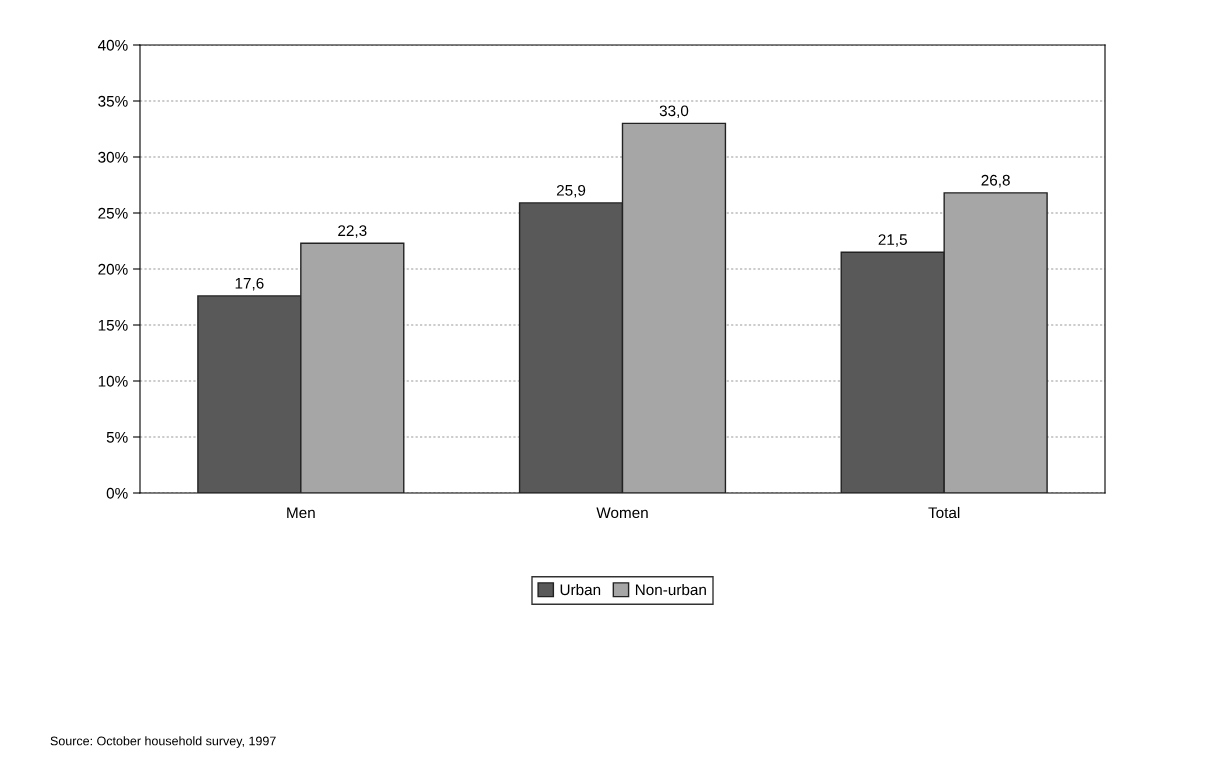 Image resolution: width=1213 pixels, height=765 pixels. I want to click on data-label: 22,3, so click(352, 231).